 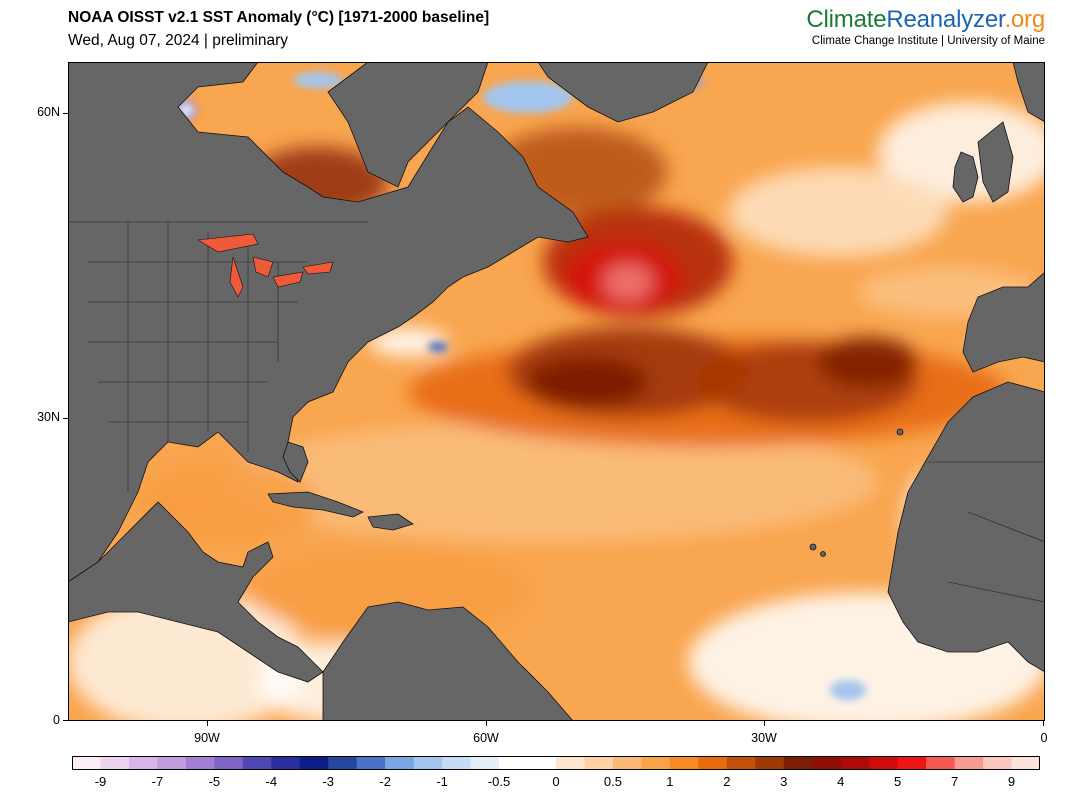 What do you see at coordinates (945, 19) in the screenshot?
I see `brand-logo-reanalyzer: Reanalyzer` at bounding box center [945, 19].